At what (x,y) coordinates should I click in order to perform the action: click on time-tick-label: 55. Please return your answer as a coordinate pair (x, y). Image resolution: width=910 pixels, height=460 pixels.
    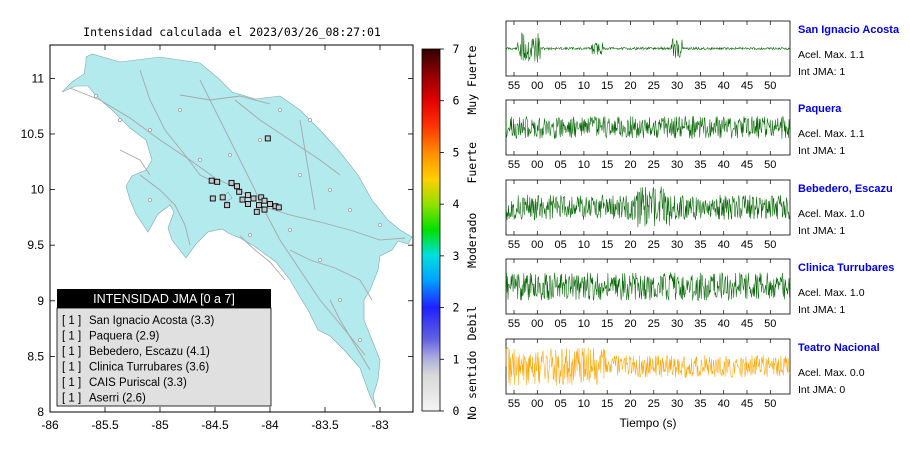
    Looking at the image, I should click on (514, 165).